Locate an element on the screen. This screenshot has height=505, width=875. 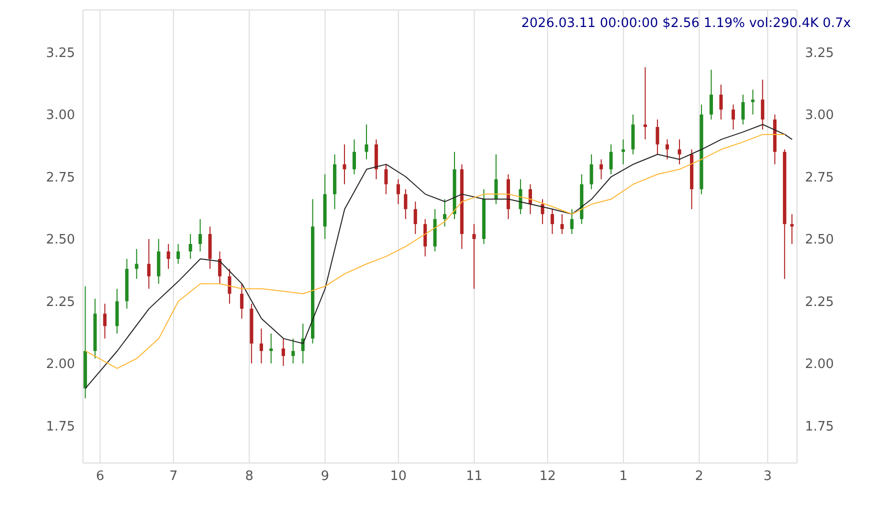
x-tick-label: 10 is located at coordinates (398, 476).